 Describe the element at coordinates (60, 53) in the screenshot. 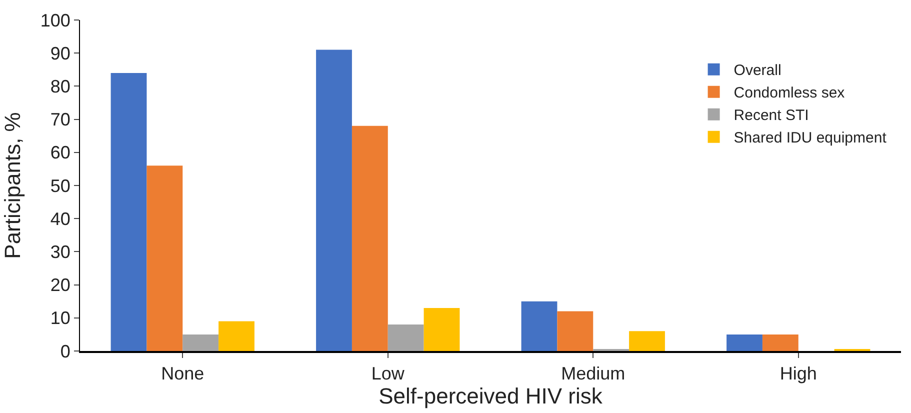

I see `y-tick-label: 90` at that location.